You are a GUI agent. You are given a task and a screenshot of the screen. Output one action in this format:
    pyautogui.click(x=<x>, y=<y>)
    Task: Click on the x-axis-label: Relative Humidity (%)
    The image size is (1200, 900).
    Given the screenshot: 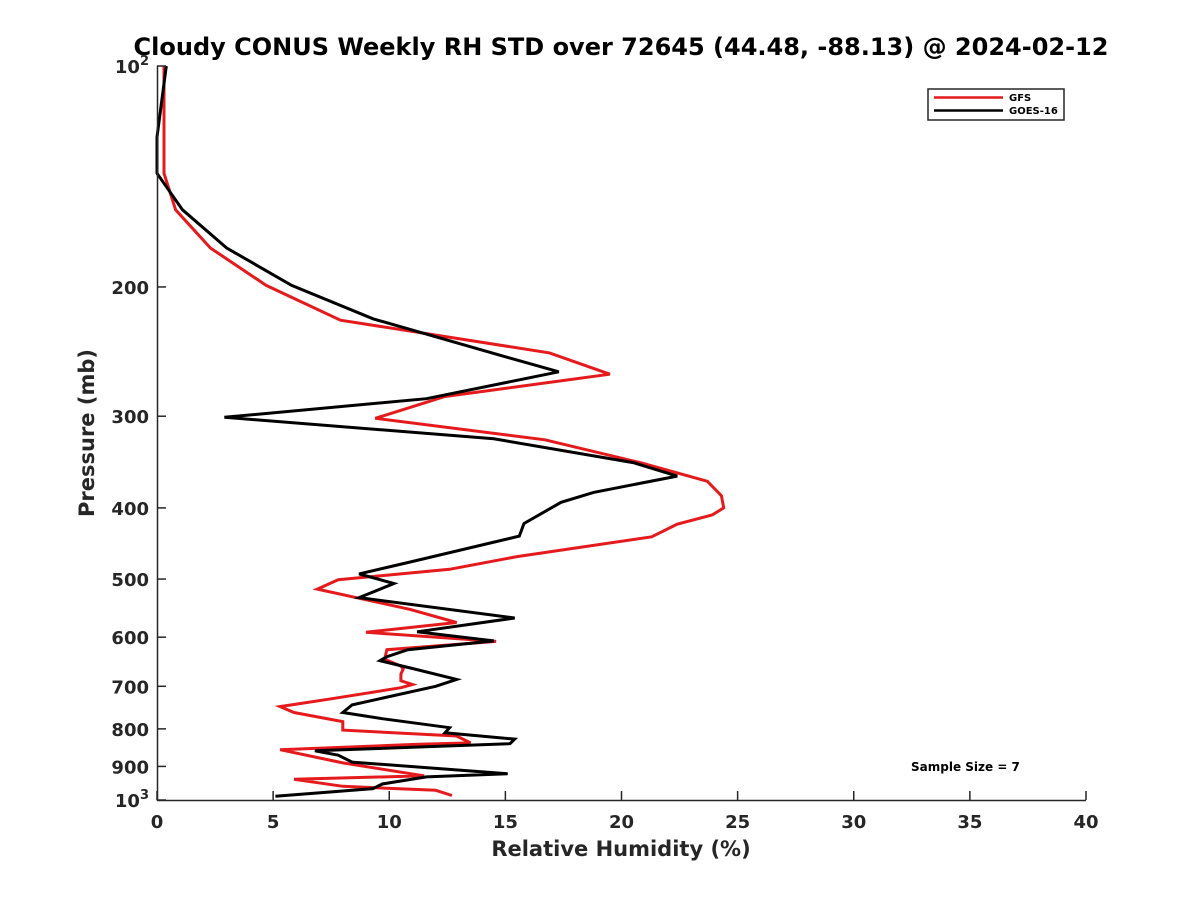 What is the action you would take?
    pyautogui.click(x=620, y=849)
    